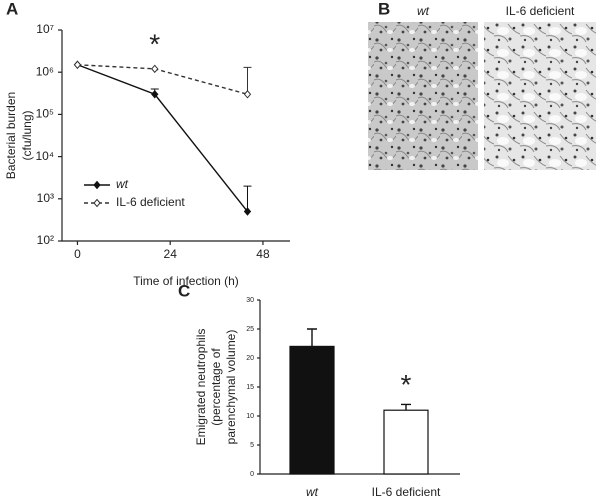 The image size is (600, 504). I want to click on image-label: IL-6 deficient, so click(540, 11).